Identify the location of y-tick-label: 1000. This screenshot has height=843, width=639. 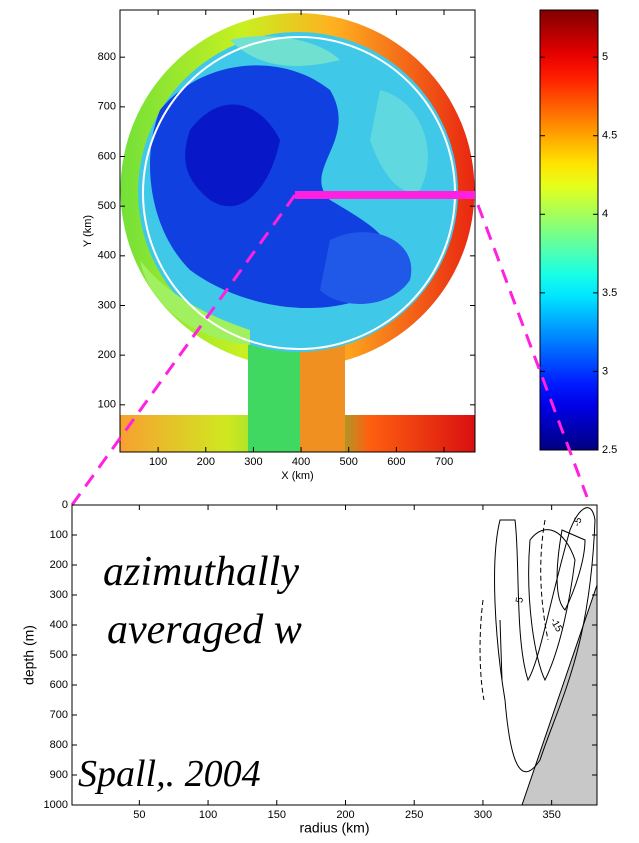
(56, 805).